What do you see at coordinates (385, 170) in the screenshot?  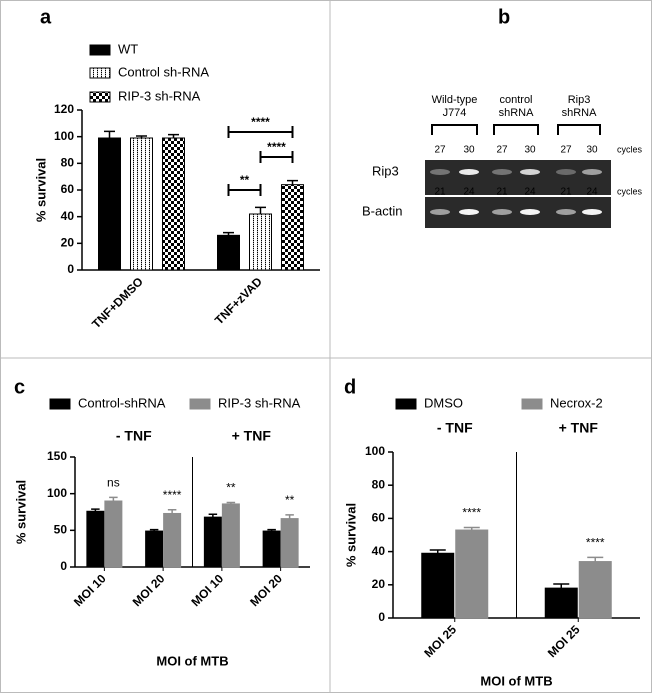 I see `row-label: Rip3` at bounding box center [385, 170].